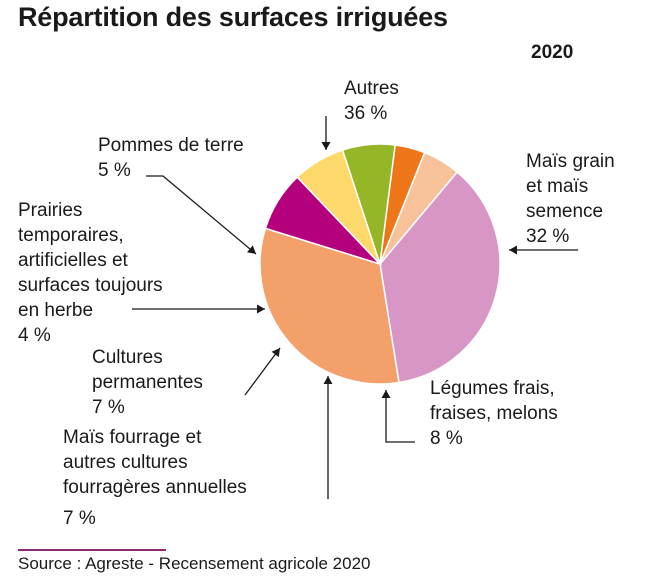 The image size is (654, 584). Describe the element at coordinates (114, 170) in the screenshot. I see `slice-label-6-line-1: 5 %` at that location.